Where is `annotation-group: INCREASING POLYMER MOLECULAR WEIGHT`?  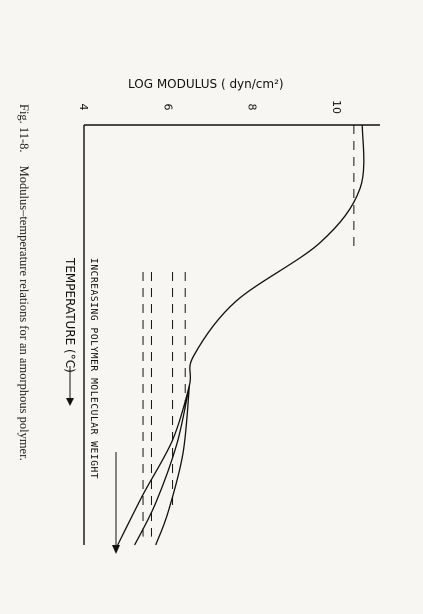
annotation-group: INCREASING POLYMER MOLECULAR WEIGHT is located at coordinates (93, 368).